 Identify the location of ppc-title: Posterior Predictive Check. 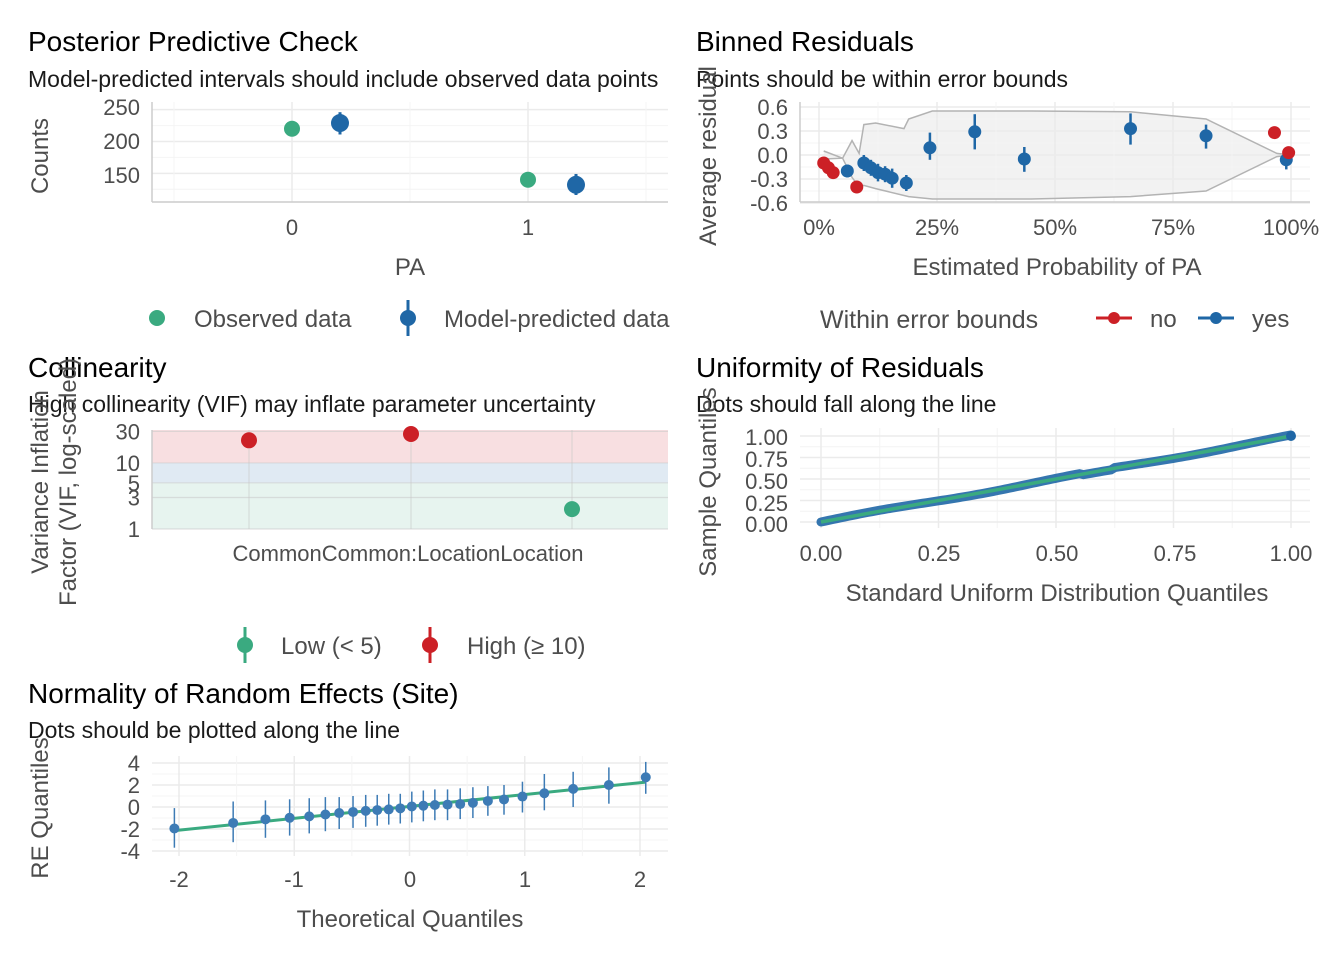
(193, 41).